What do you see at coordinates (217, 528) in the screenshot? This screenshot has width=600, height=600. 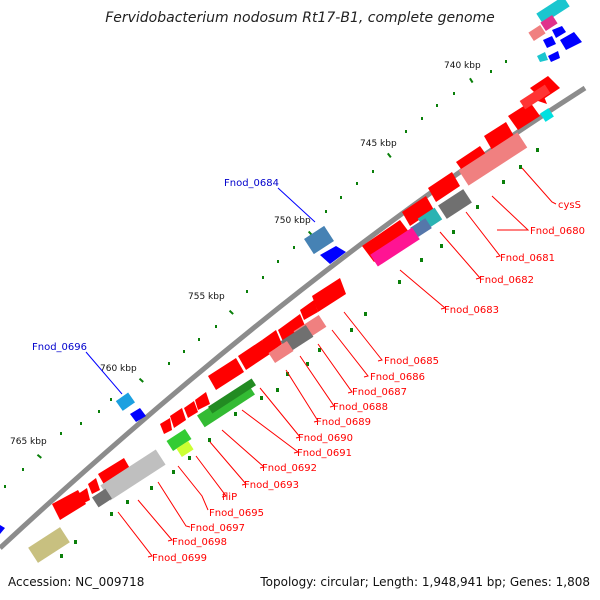 I see `label-Fnod_0697: Fnod_0697` at bounding box center [217, 528].